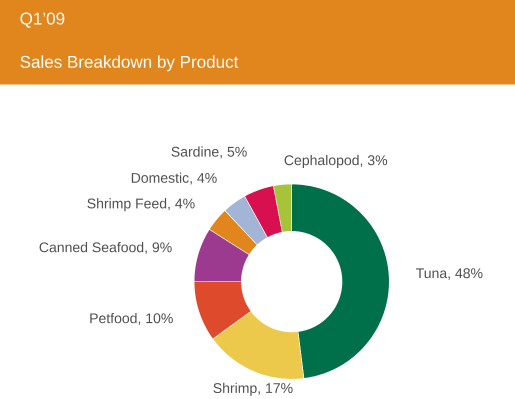 The width and height of the screenshot is (515, 399). I want to click on slice-label: Shrimp, 17%, so click(253, 389).